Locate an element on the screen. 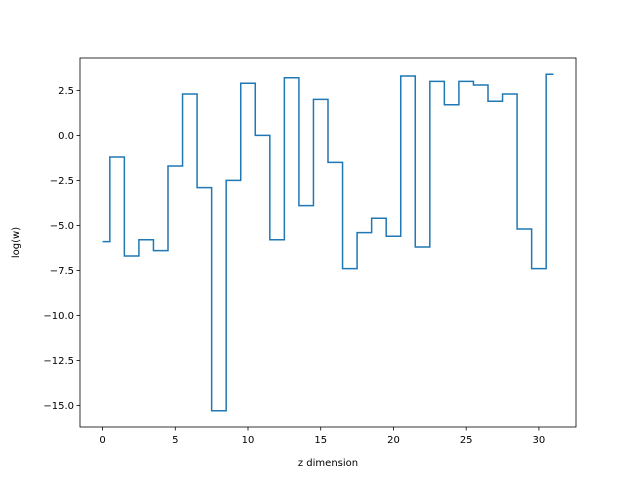 The height and width of the screenshot is (480, 640). x-tick-label: 15 is located at coordinates (320, 440).